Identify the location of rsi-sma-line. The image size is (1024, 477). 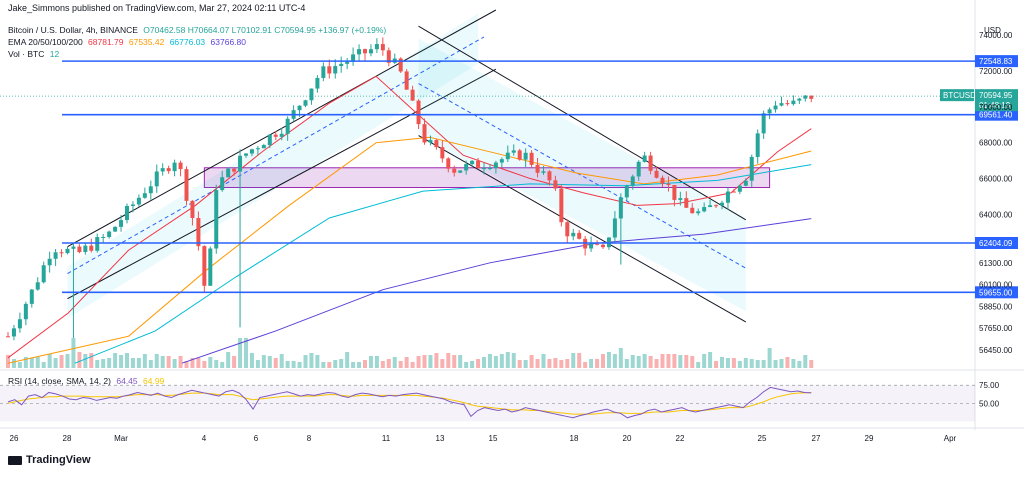
(409, 403).